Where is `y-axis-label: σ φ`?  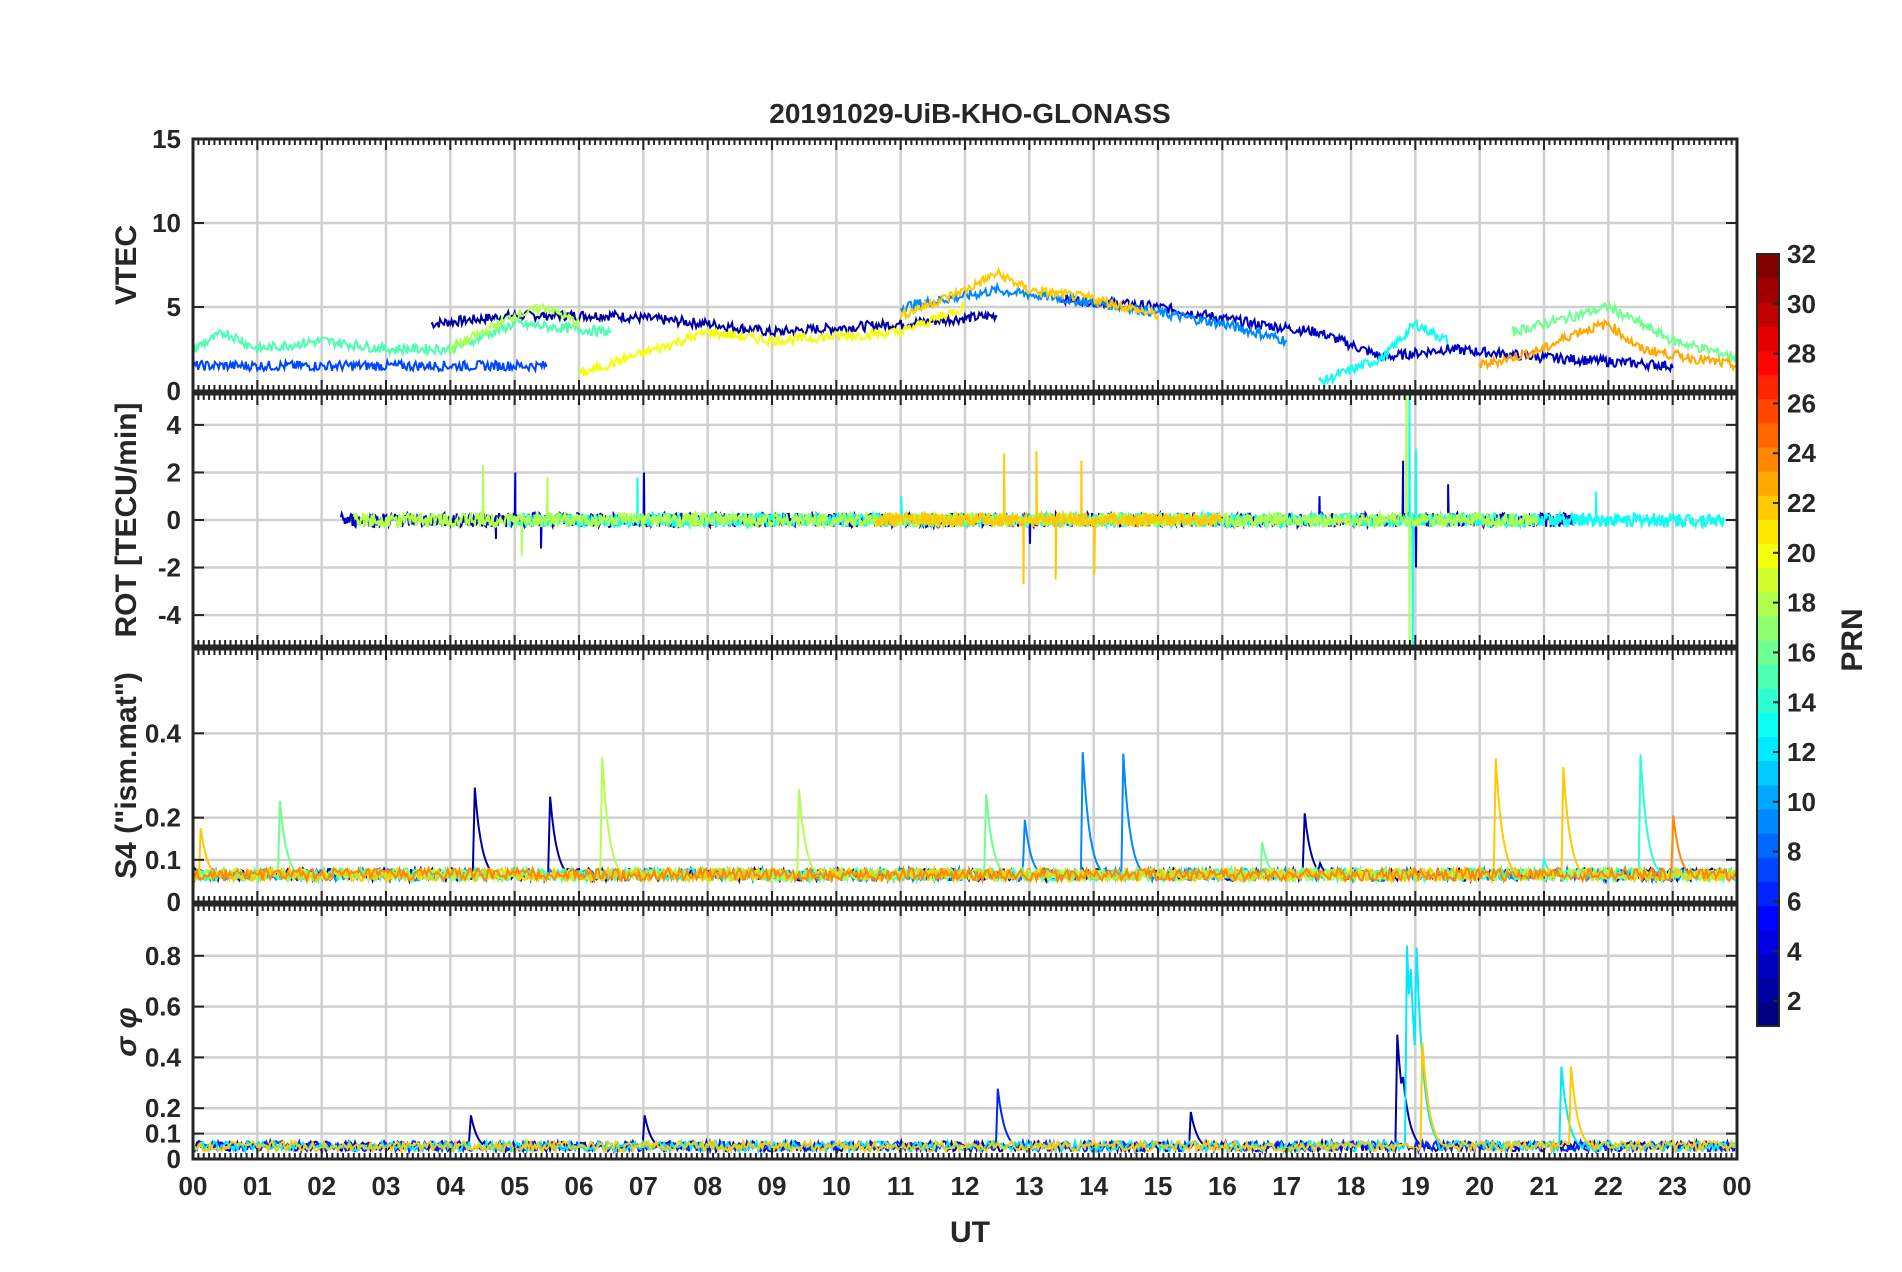 y-axis-label: σ φ is located at coordinates (126, 1031).